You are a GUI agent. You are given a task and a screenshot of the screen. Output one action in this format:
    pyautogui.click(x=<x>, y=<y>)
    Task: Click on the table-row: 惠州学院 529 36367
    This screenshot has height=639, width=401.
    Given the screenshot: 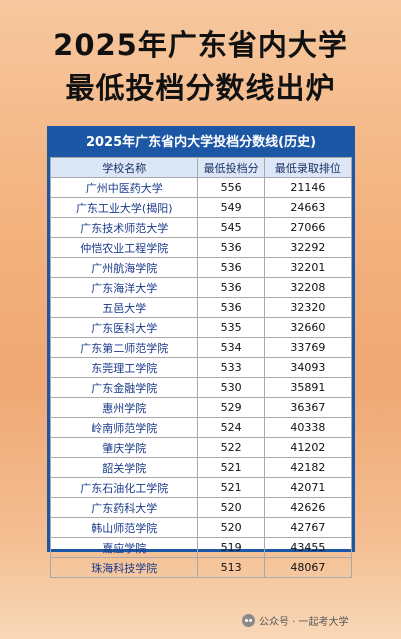 What is the action you would take?
    pyautogui.click(x=201, y=407)
    